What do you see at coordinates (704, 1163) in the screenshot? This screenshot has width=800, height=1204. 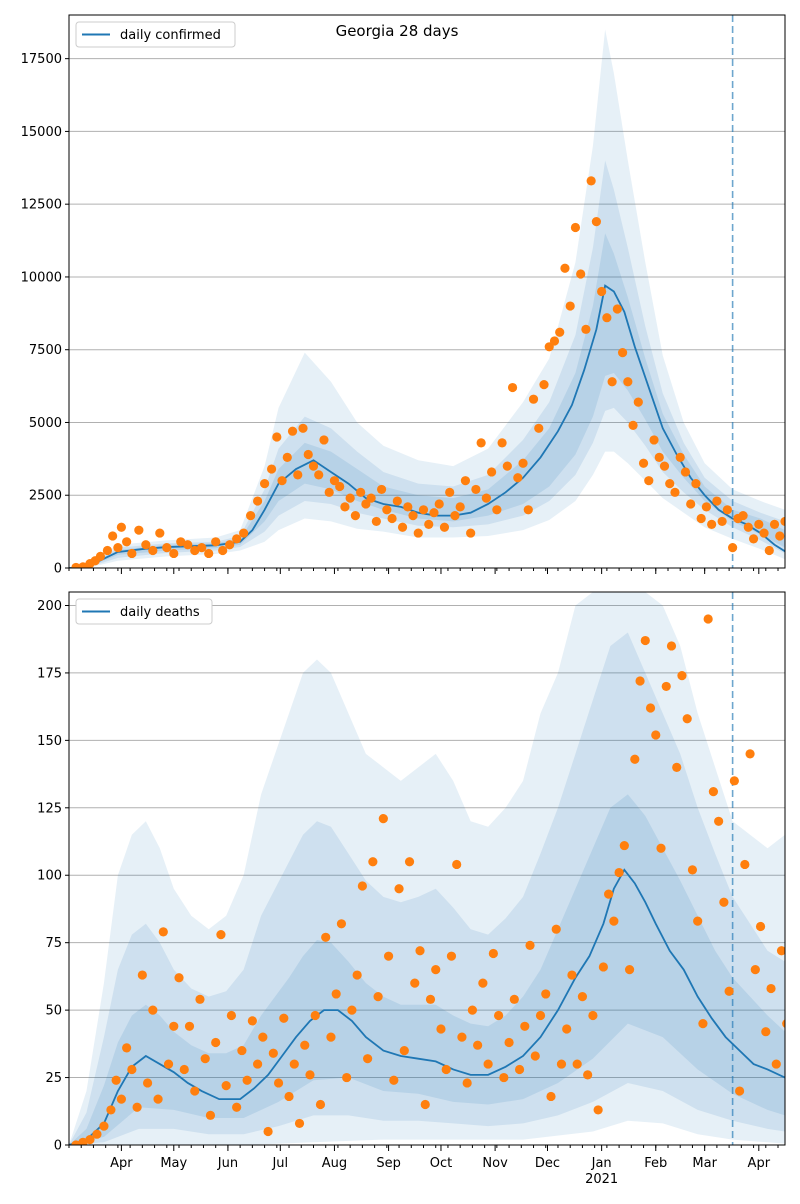 I see `x-tick-label-mar: Mar` at bounding box center [704, 1163].